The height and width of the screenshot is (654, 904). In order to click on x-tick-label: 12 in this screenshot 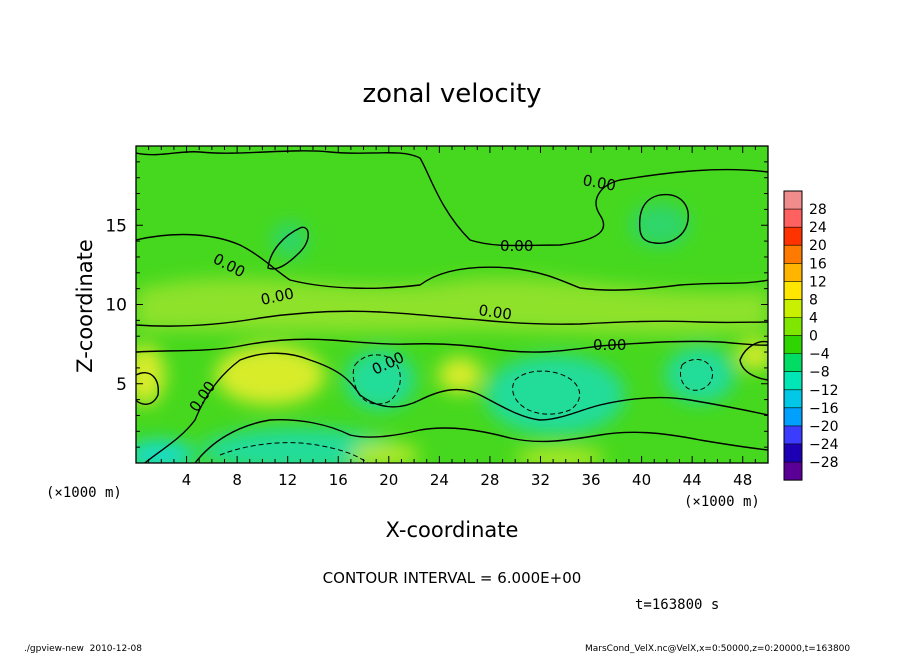, I will do `click(287, 480)`.